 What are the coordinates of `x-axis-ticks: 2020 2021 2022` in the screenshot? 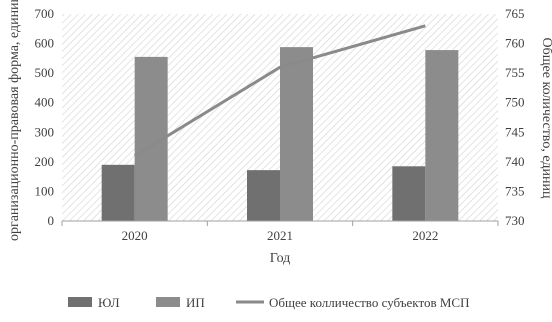 It's located at (280, 232).